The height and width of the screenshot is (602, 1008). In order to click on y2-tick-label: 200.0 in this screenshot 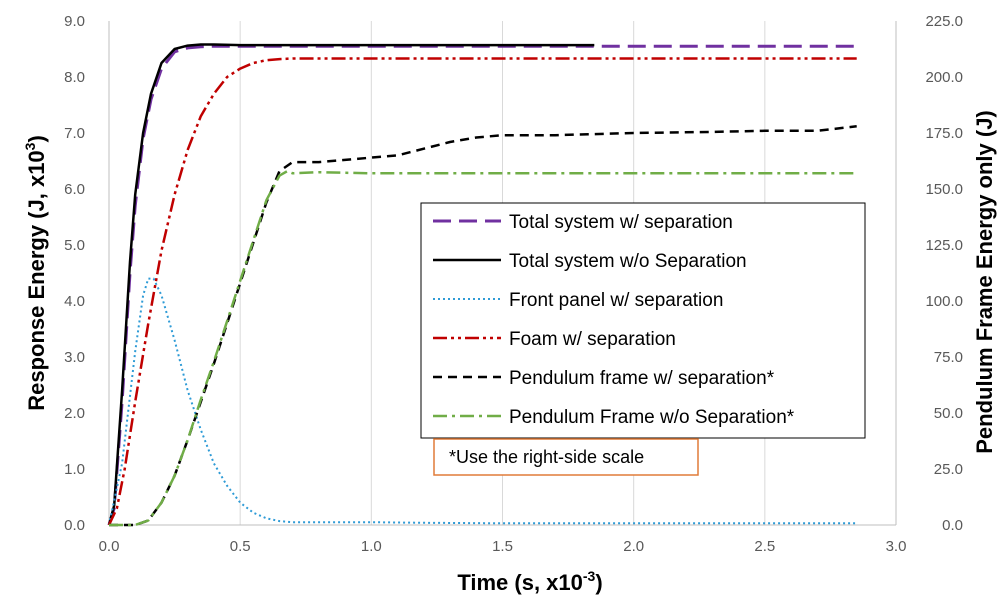, I will do `click(944, 77)`.